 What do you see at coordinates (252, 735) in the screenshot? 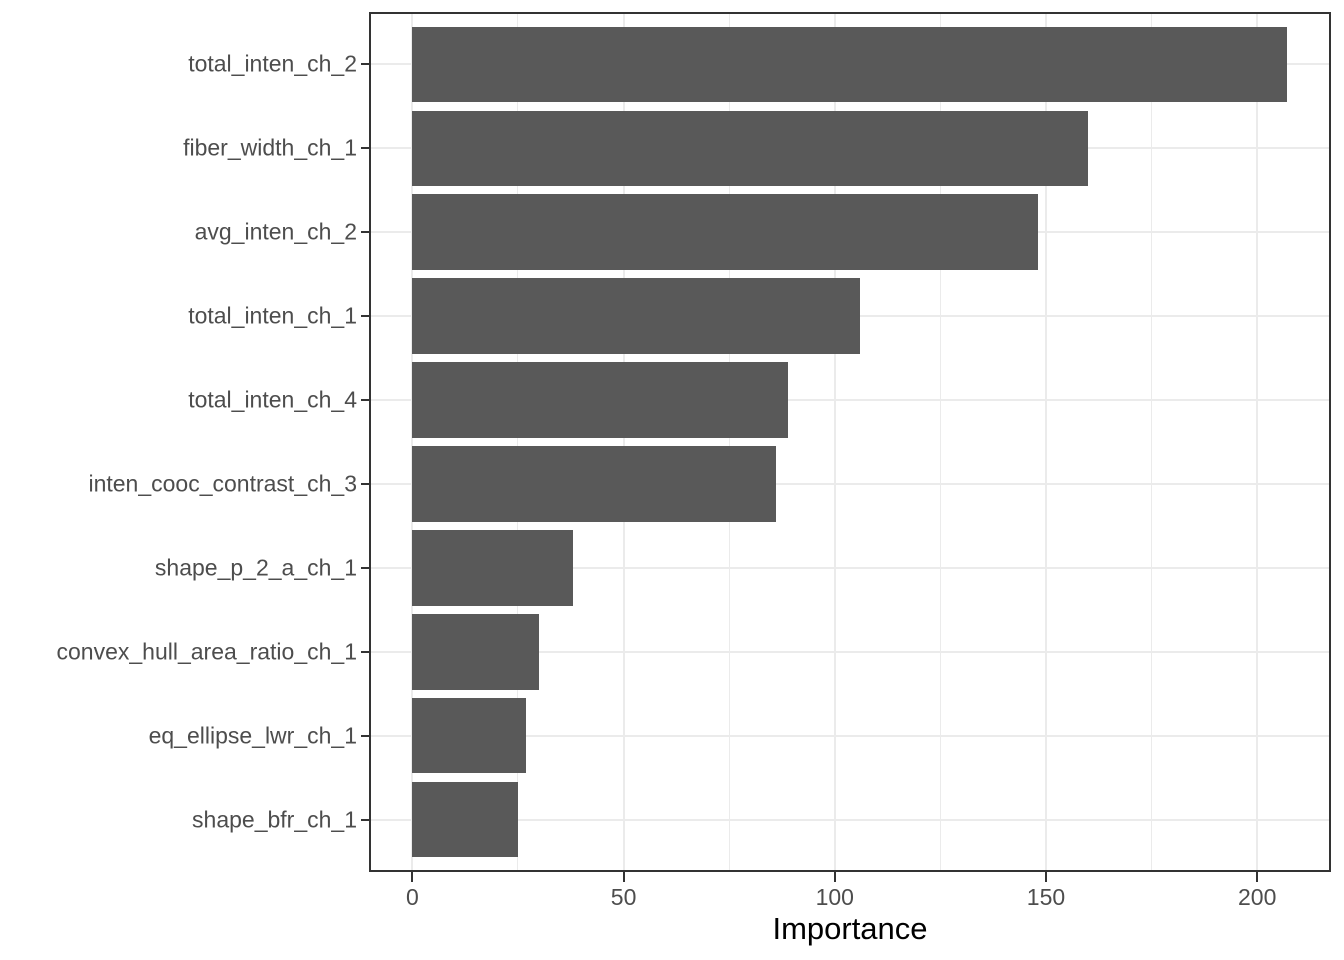
I see `y-tick-label: eq_ellipse_lwr_ch_1` at bounding box center [252, 735].